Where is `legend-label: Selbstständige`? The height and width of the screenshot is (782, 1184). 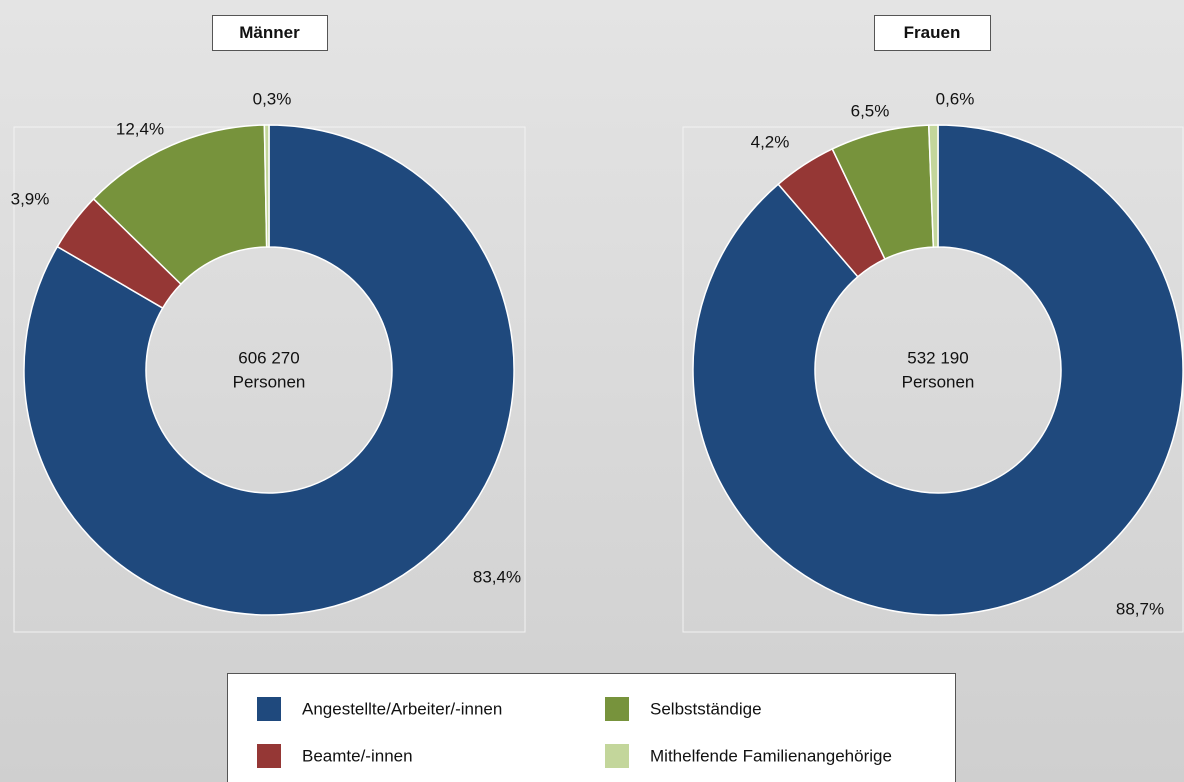 legend-label: Selbstständige is located at coordinates (706, 708).